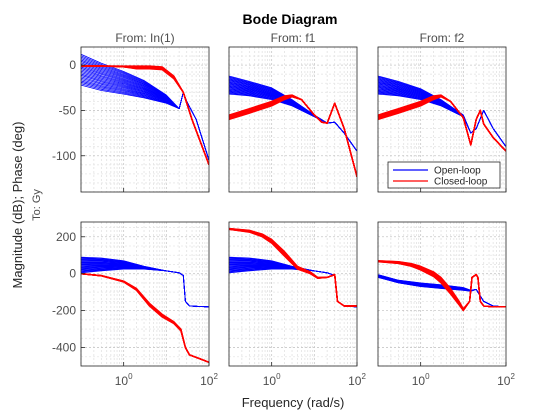 Image resolution: width=560 pixels, height=420 pixels. Describe the element at coordinates (68, 110) in the screenshot. I see `y-tick-label: -50` at that location.